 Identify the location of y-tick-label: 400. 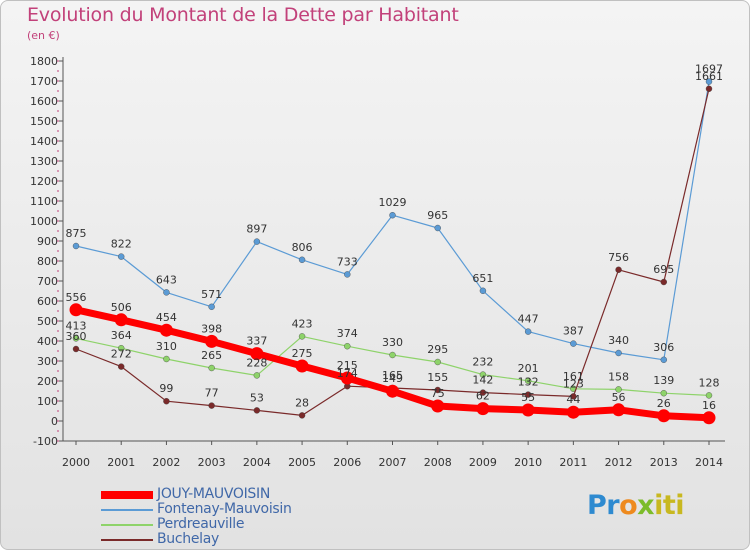
(47, 341).